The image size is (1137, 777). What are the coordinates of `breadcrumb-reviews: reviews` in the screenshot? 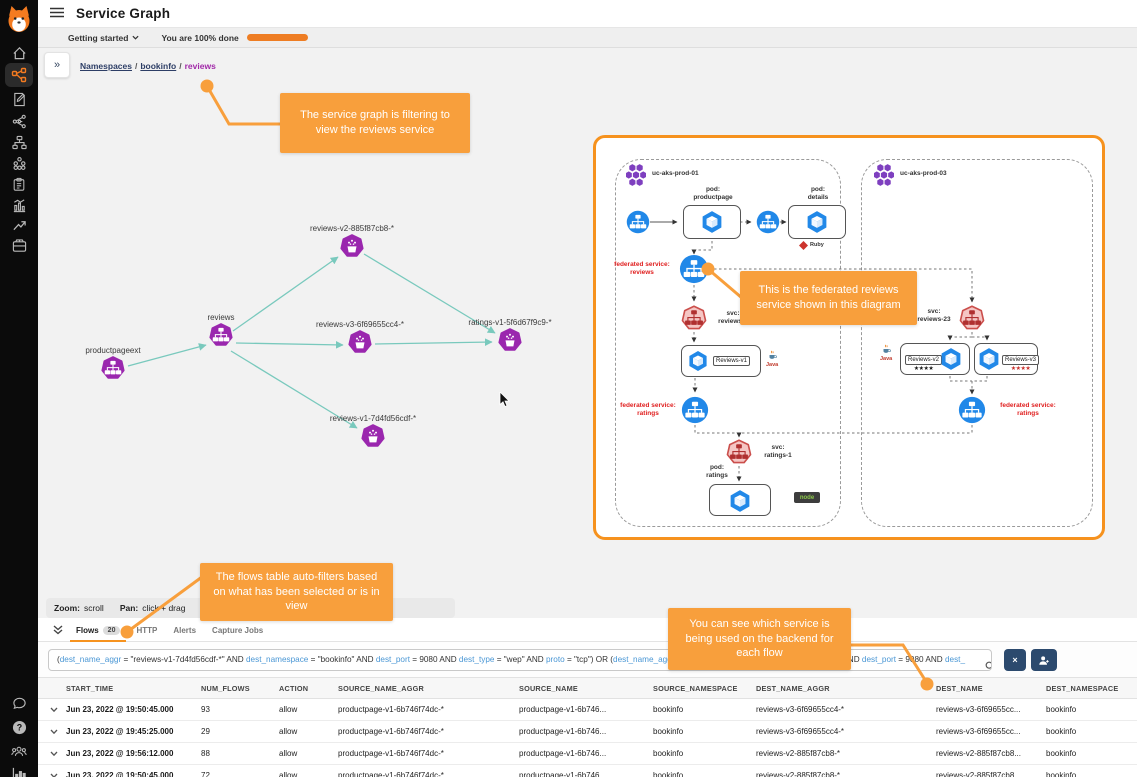 It's located at (200, 66).